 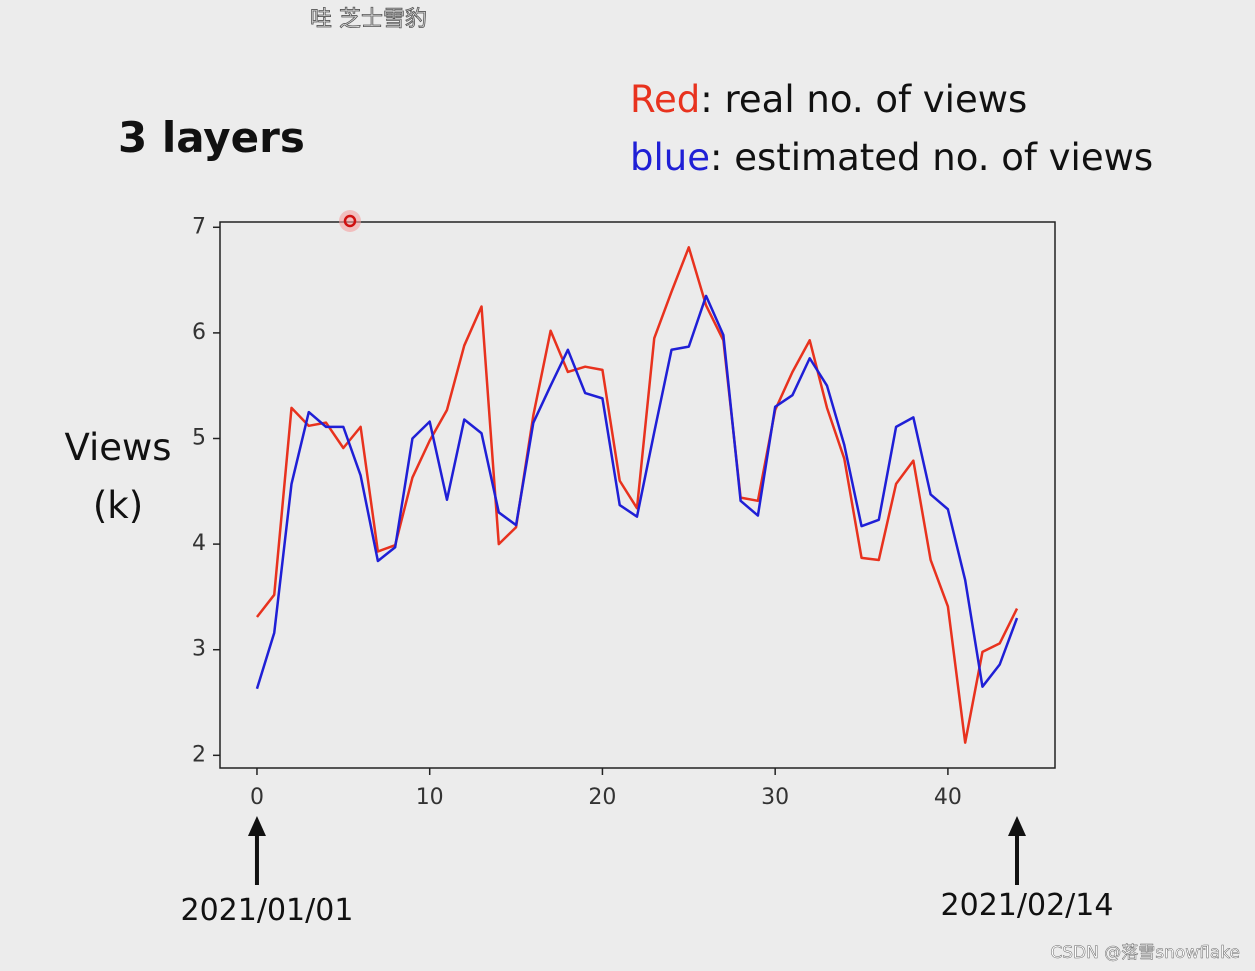 What do you see at coordinates (267, 910) in the screenshot?
I see `annotation: 2021/01/01` at bounding box center [267, 910].